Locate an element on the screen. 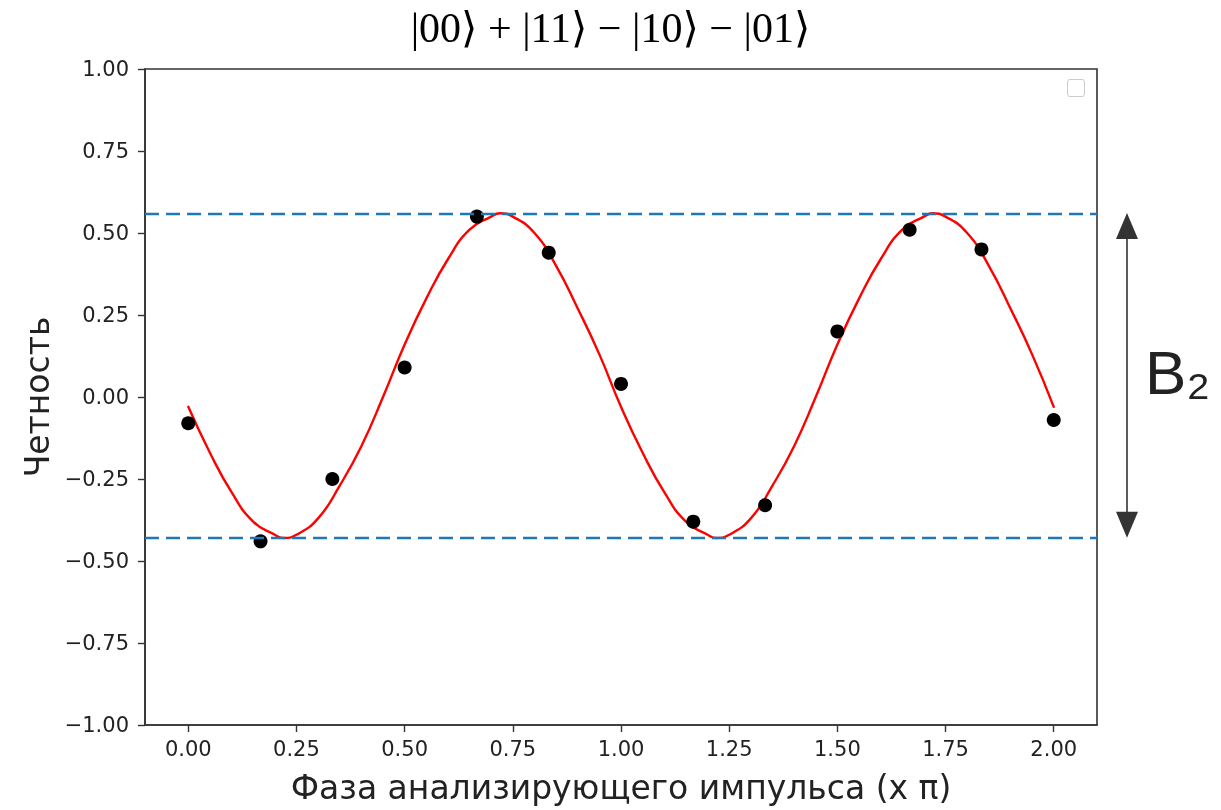 This screenshot has width=1221, height=810. y-axis-title: Четность is located at coordinates (37, 397).